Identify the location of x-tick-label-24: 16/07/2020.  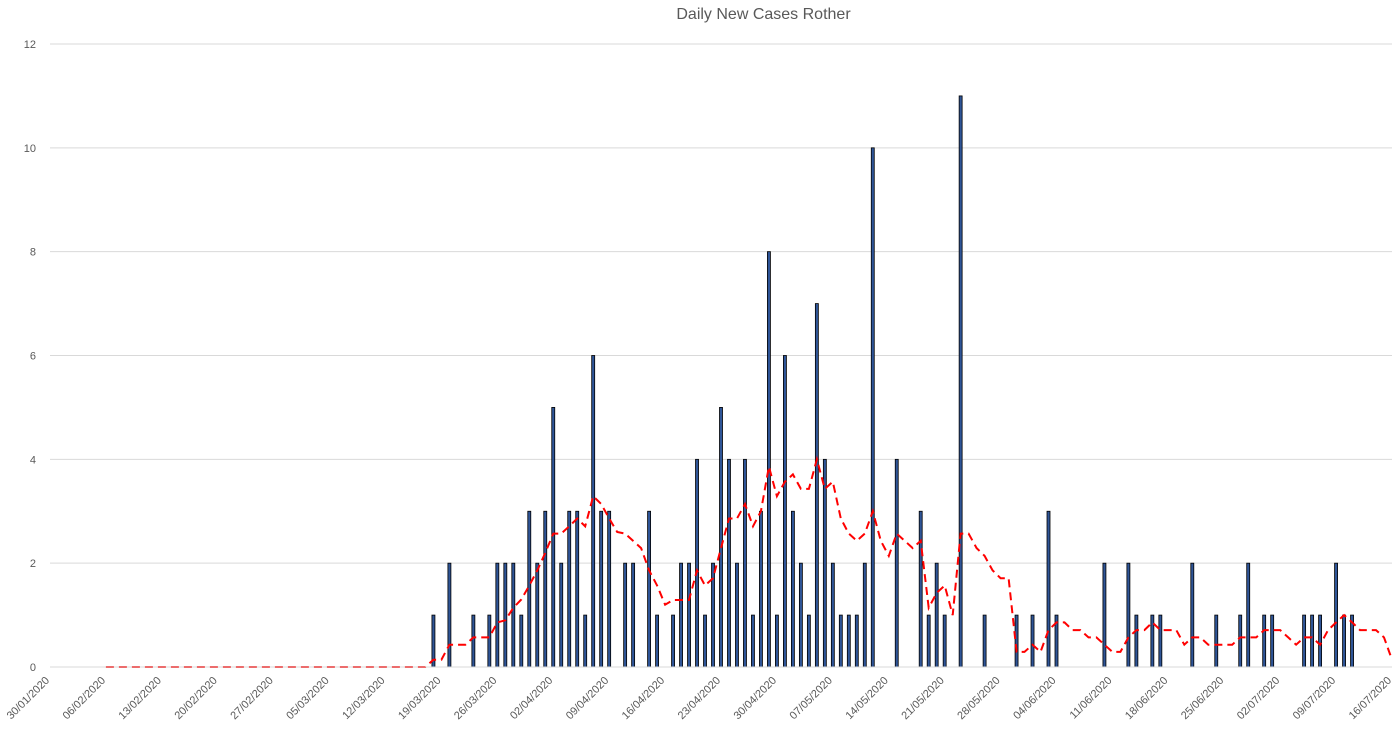
(1369, 698).